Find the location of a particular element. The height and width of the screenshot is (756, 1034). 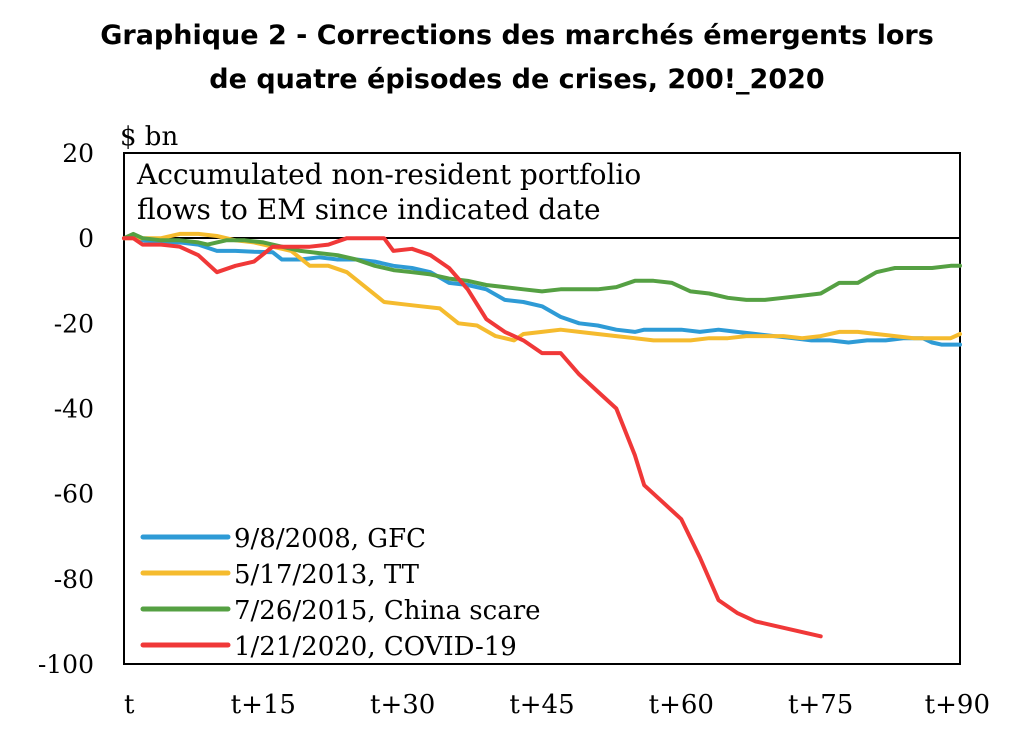

legend-label: 1/21/2020, COVID-19 is located at coordinates (375, 647).